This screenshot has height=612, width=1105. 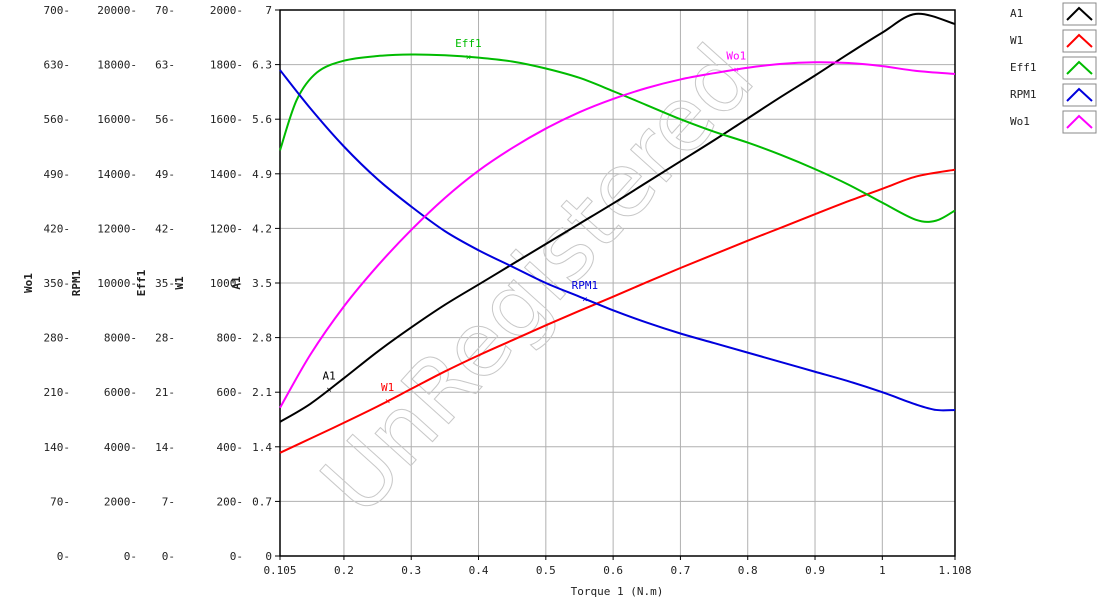 What do you see at coordinates (268, 10) in the screenshot?
I see `y-tick-label-a1: 7` at bounding box center [268, 10].